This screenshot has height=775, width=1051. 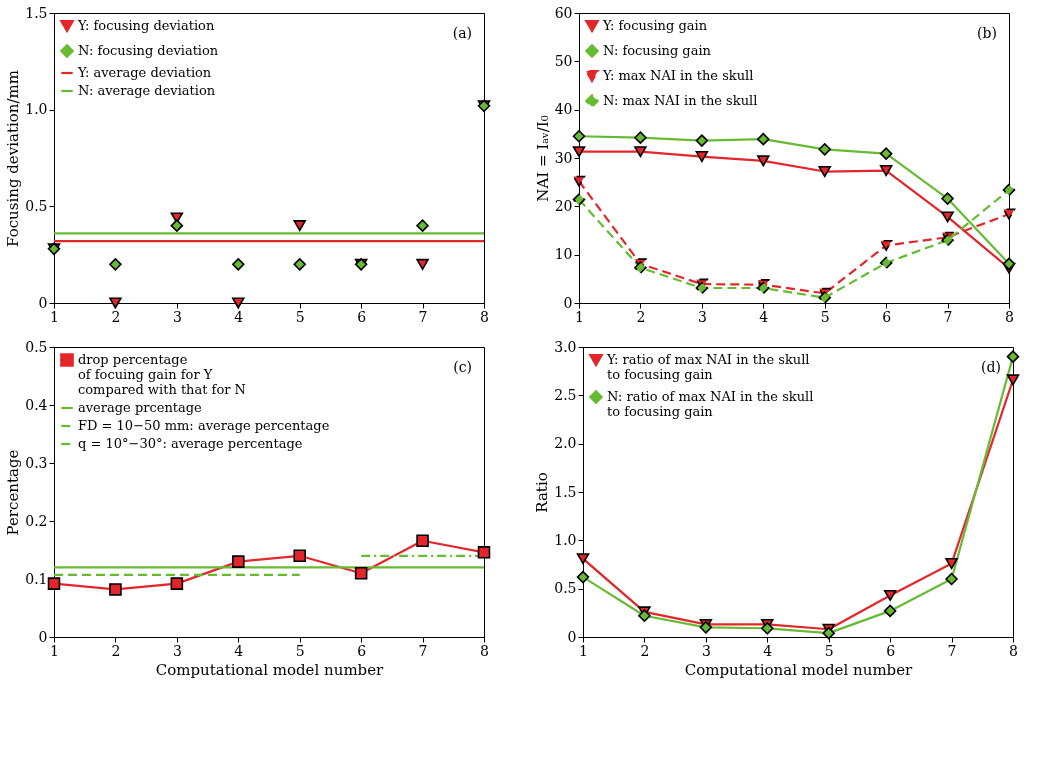 I want to click on legend-label: N: focusing gain, so click(x=657, y=50).